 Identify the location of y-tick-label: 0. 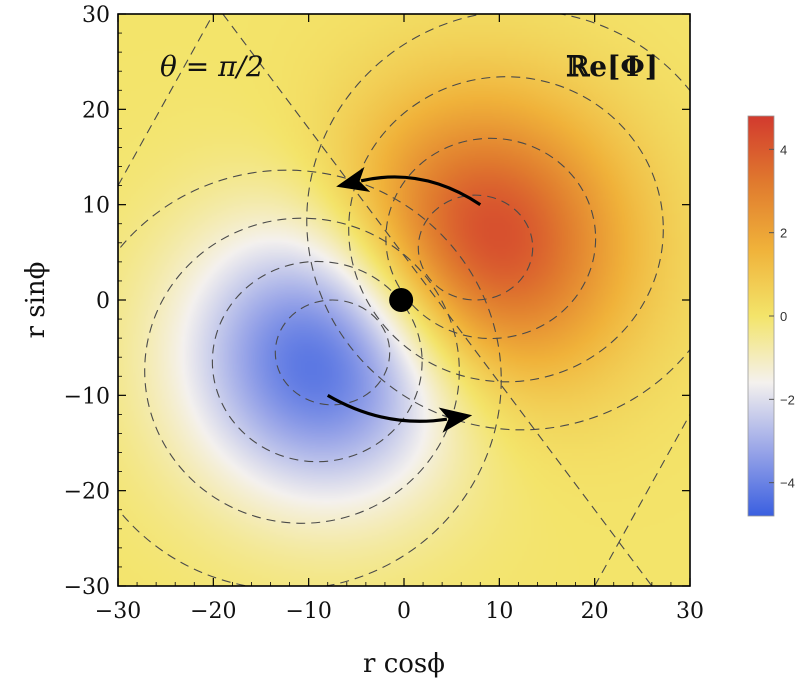
(103, 301).